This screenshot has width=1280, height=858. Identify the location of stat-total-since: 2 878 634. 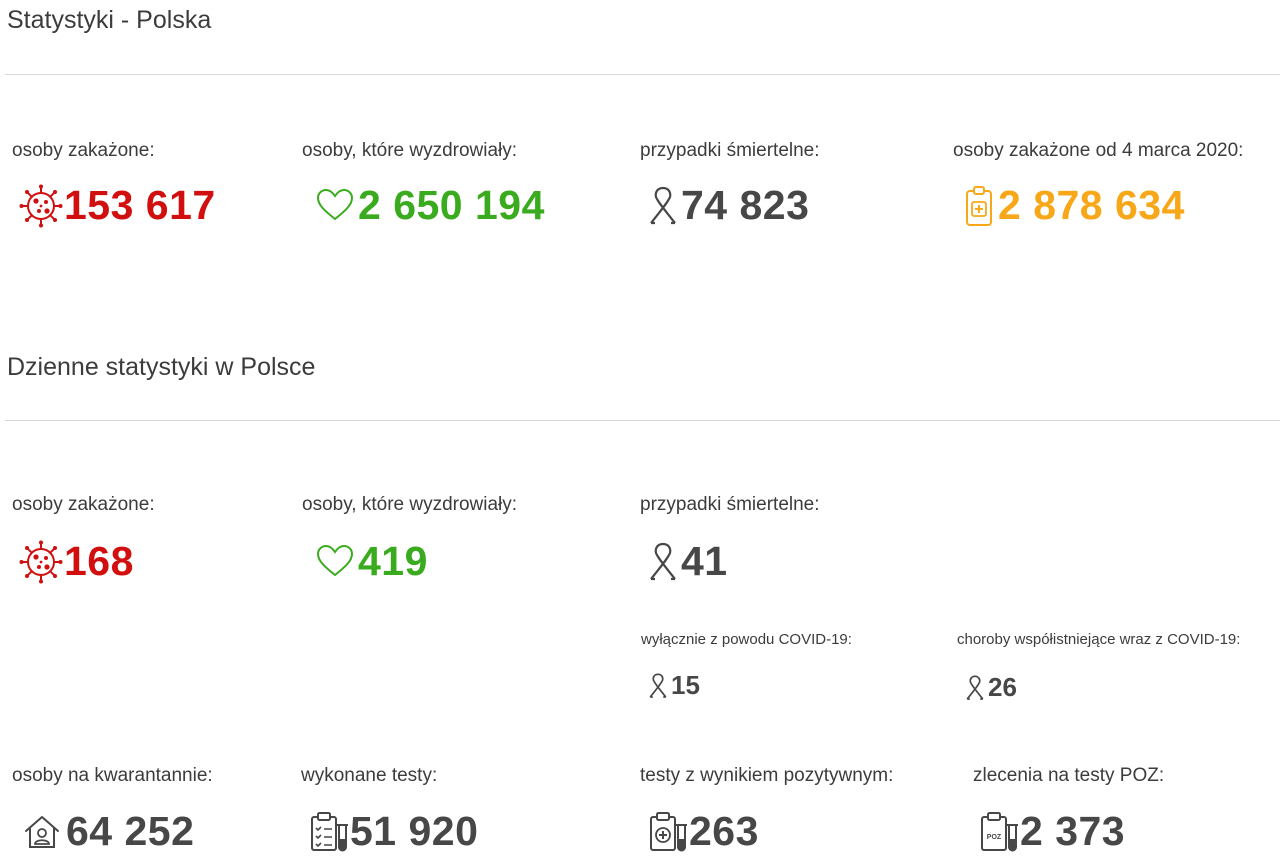
(1072, 205).